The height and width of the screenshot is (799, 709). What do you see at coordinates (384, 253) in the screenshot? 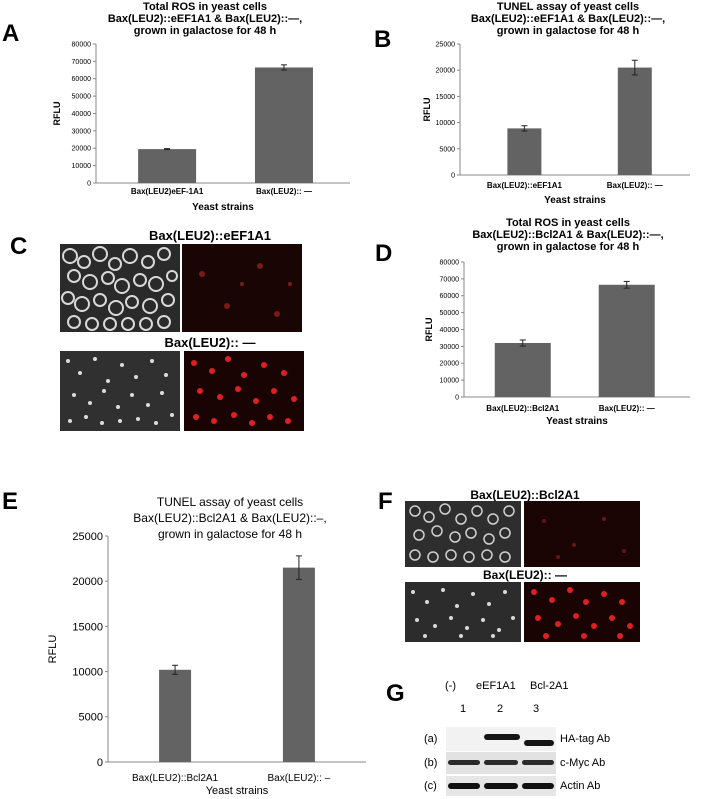
I see `panel-label-d: D` at bounding box center [384, 253].